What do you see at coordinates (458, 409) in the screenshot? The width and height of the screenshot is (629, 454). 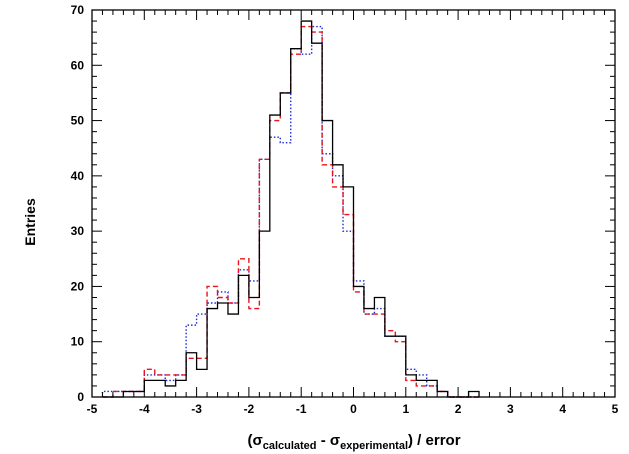 I see `x-tick-label: 2` at bounding box center [458, 409].